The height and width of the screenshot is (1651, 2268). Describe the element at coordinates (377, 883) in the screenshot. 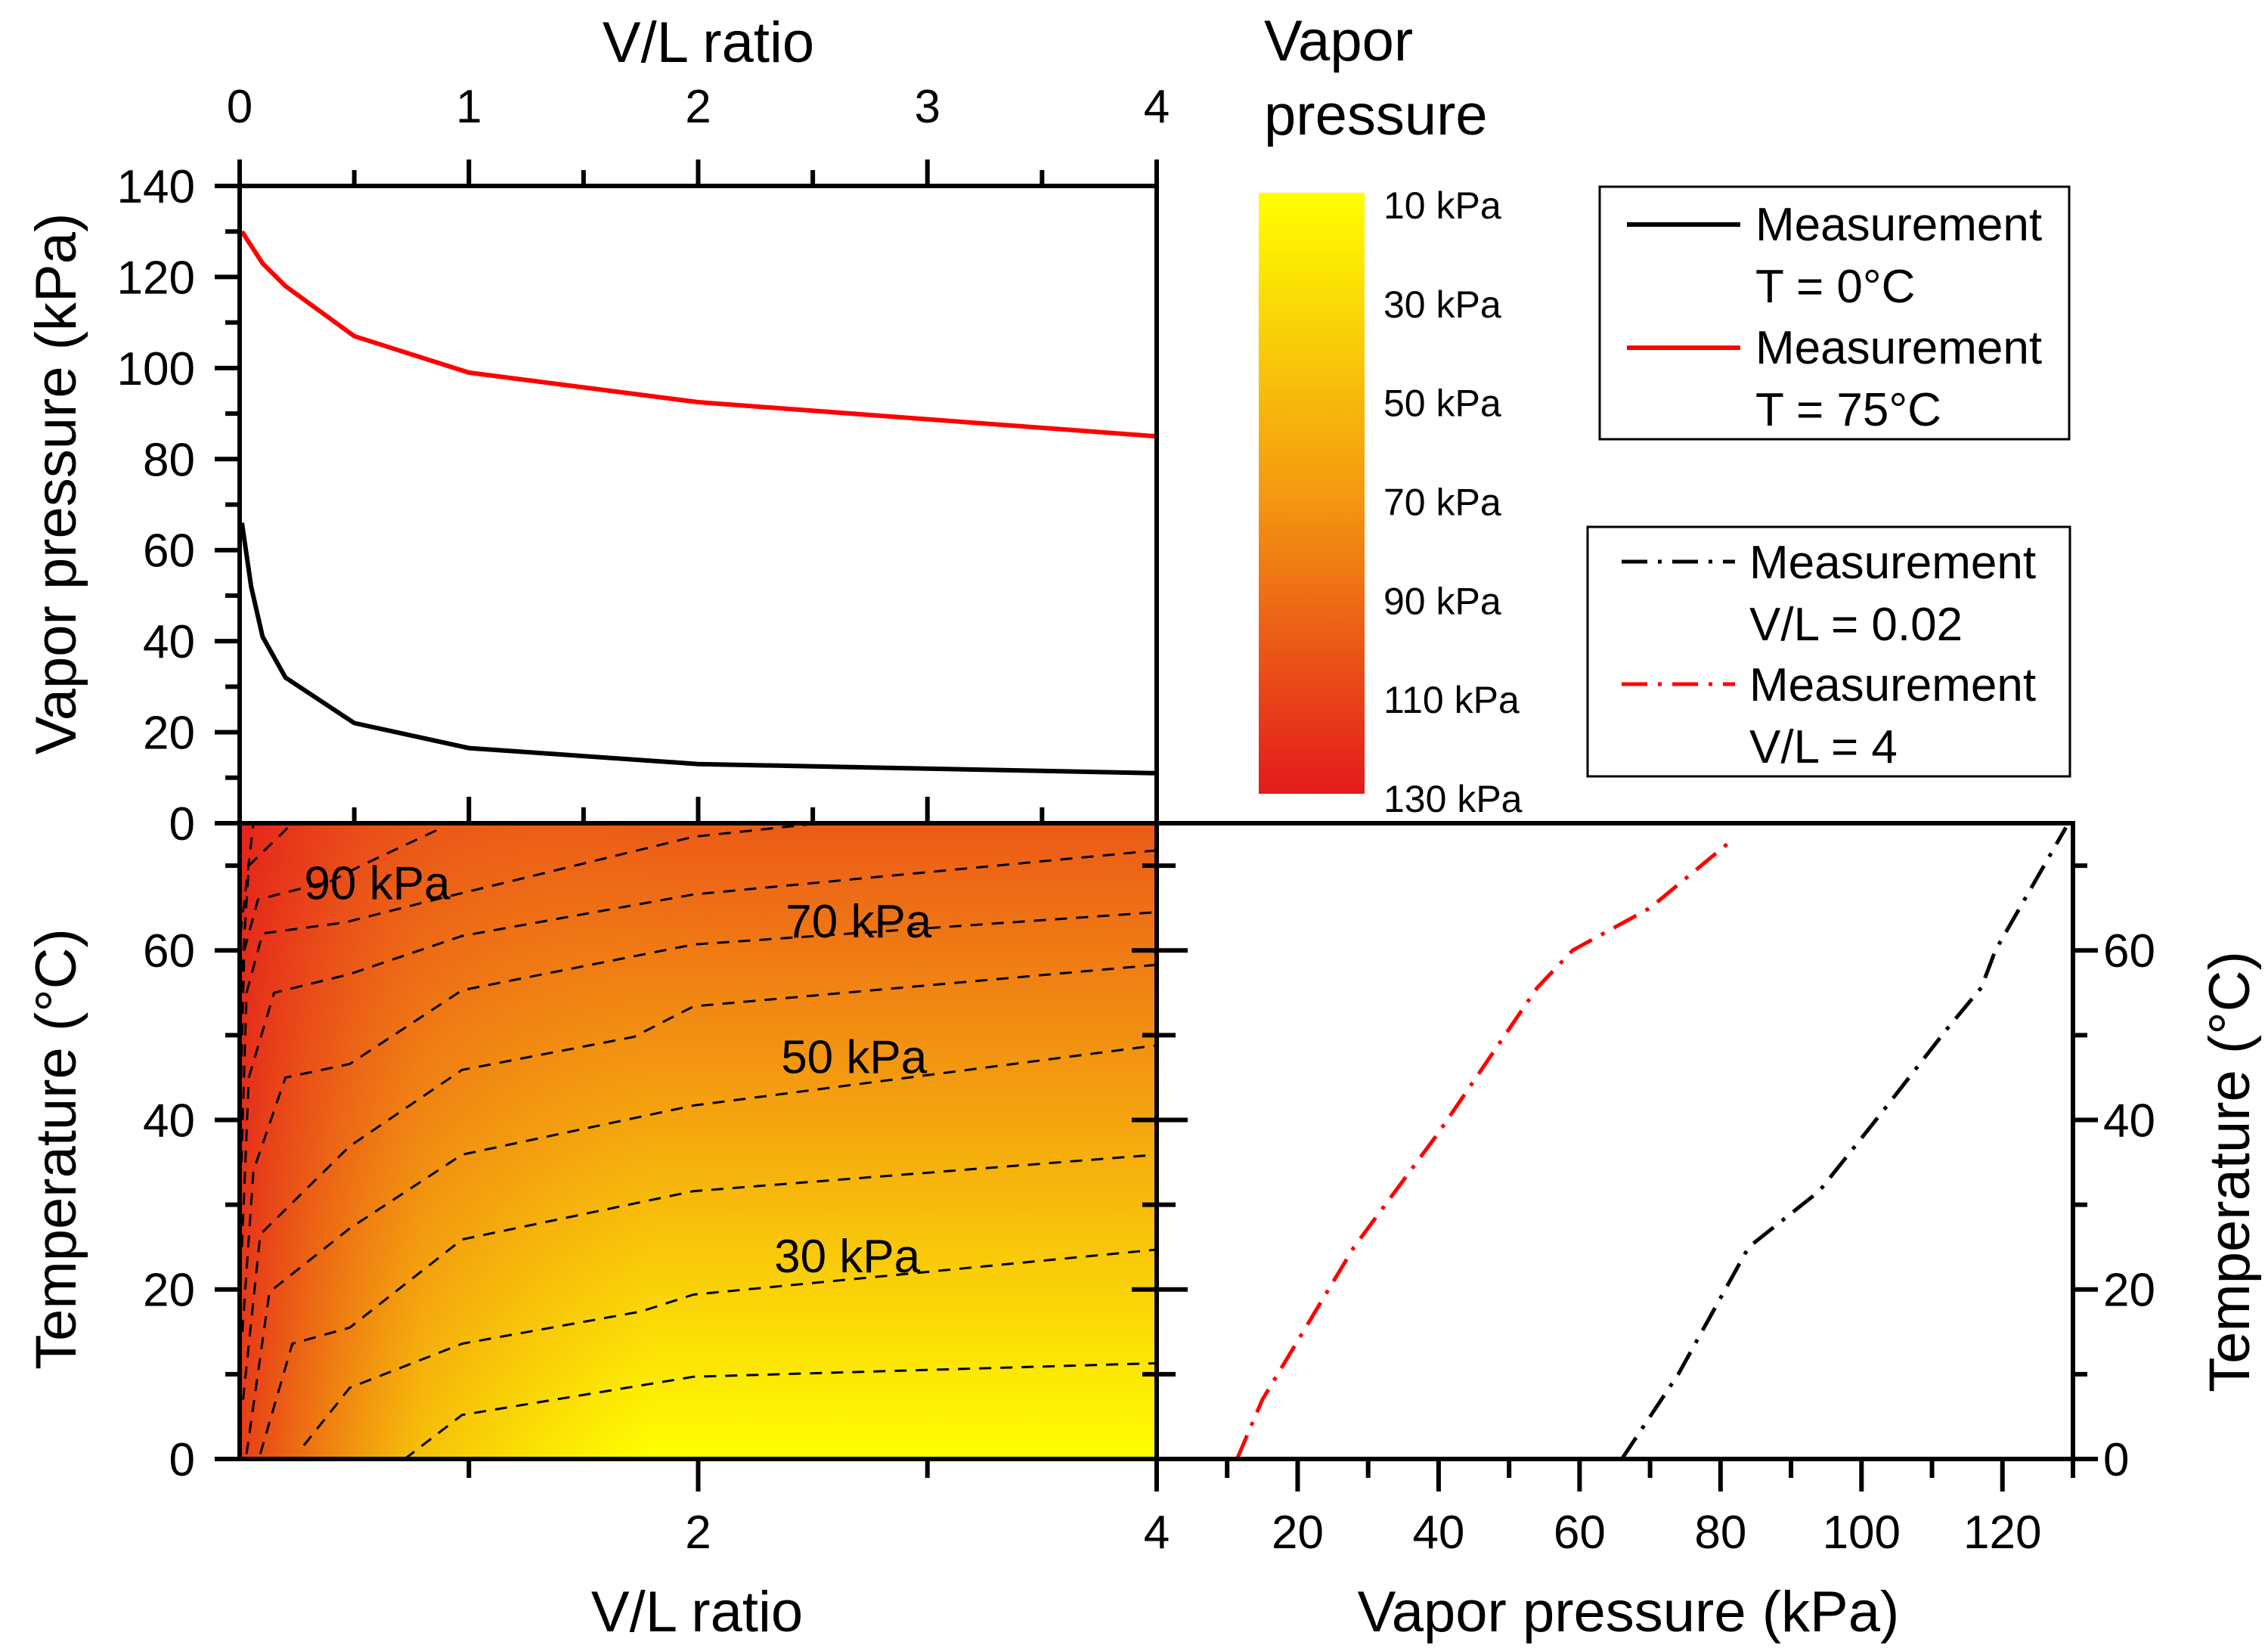

I see `contour-label: 90 kPa` at that location.